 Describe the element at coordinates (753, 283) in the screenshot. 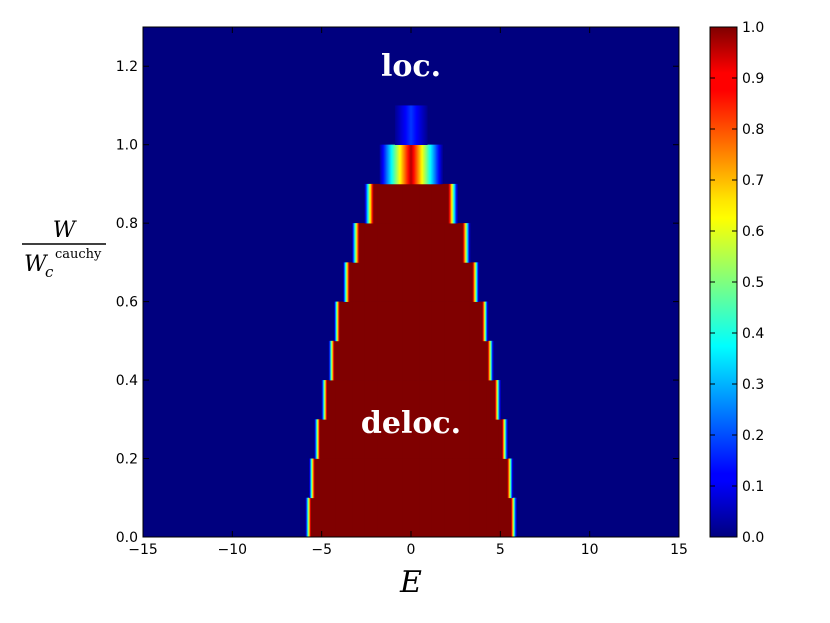

I see `colorbar-tick-label: 0.5` at that location.